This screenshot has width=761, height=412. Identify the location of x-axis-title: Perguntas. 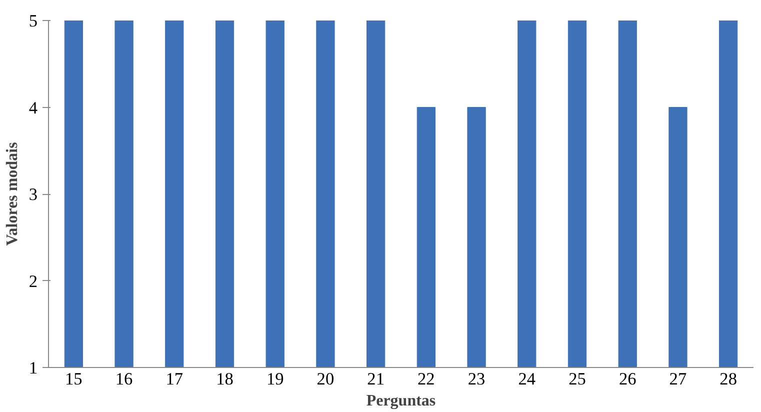
(401, 401).